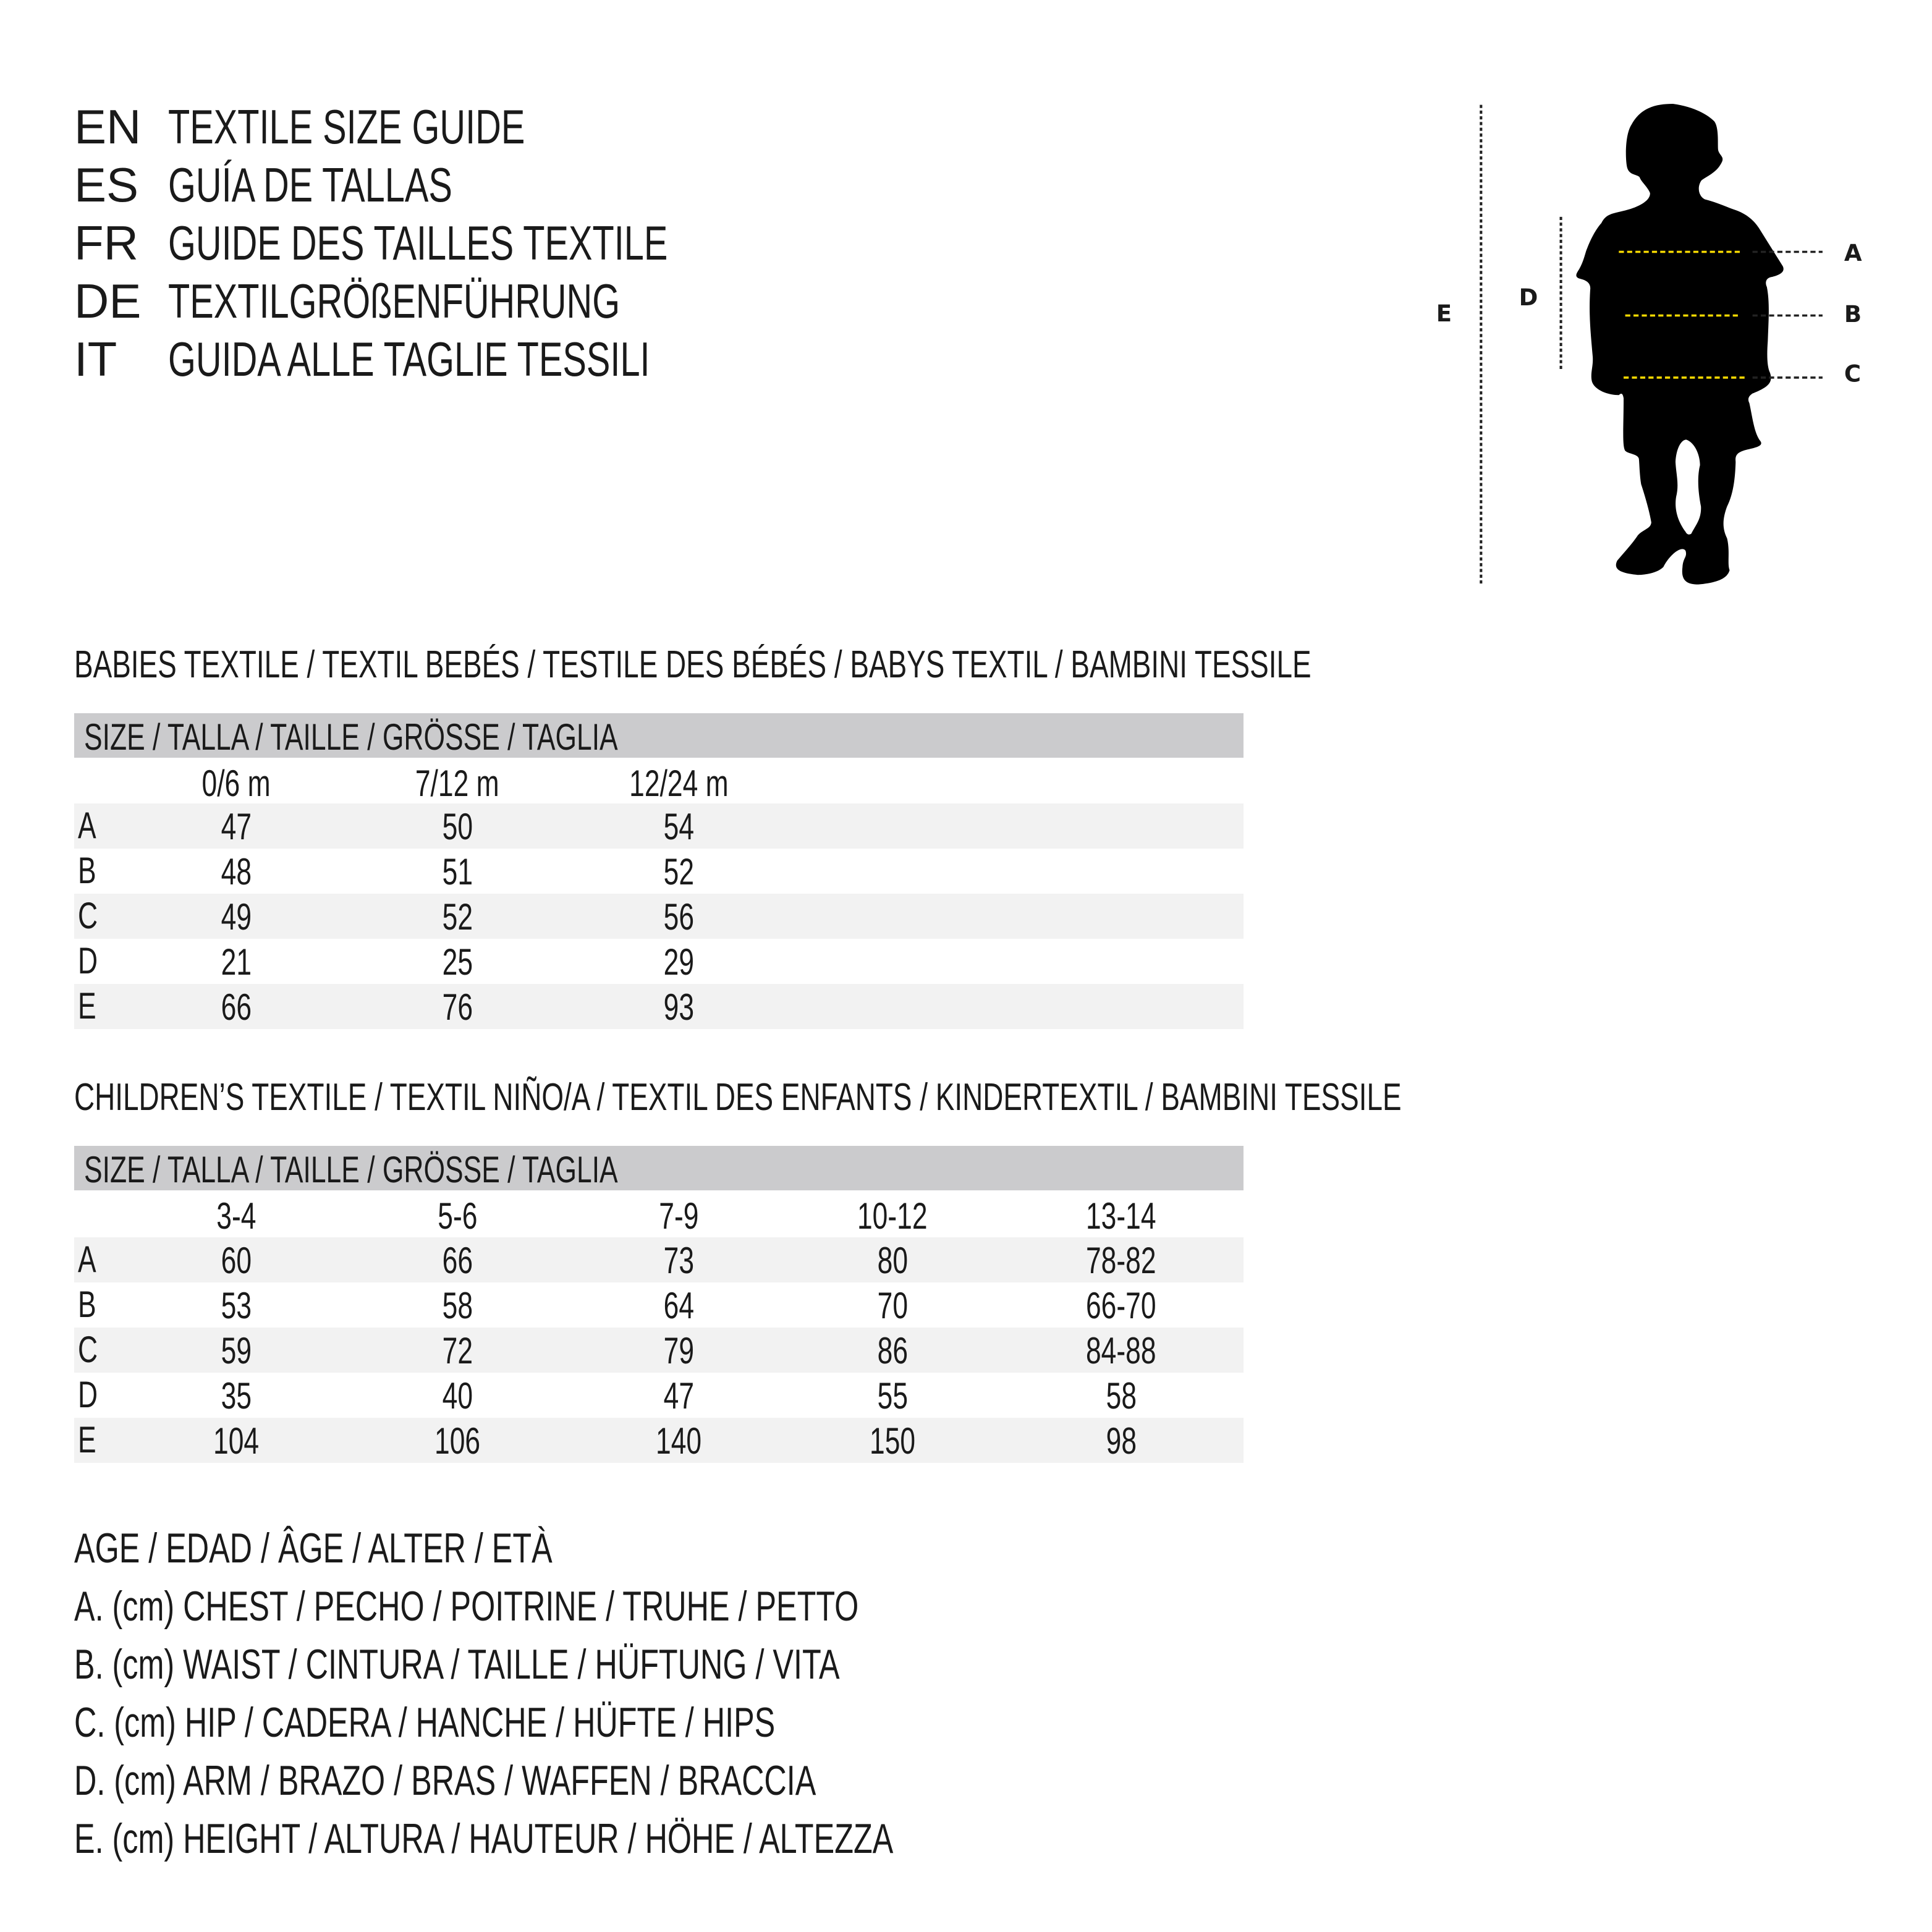  I want to click on table-cell: 86, so click(892, 1350).